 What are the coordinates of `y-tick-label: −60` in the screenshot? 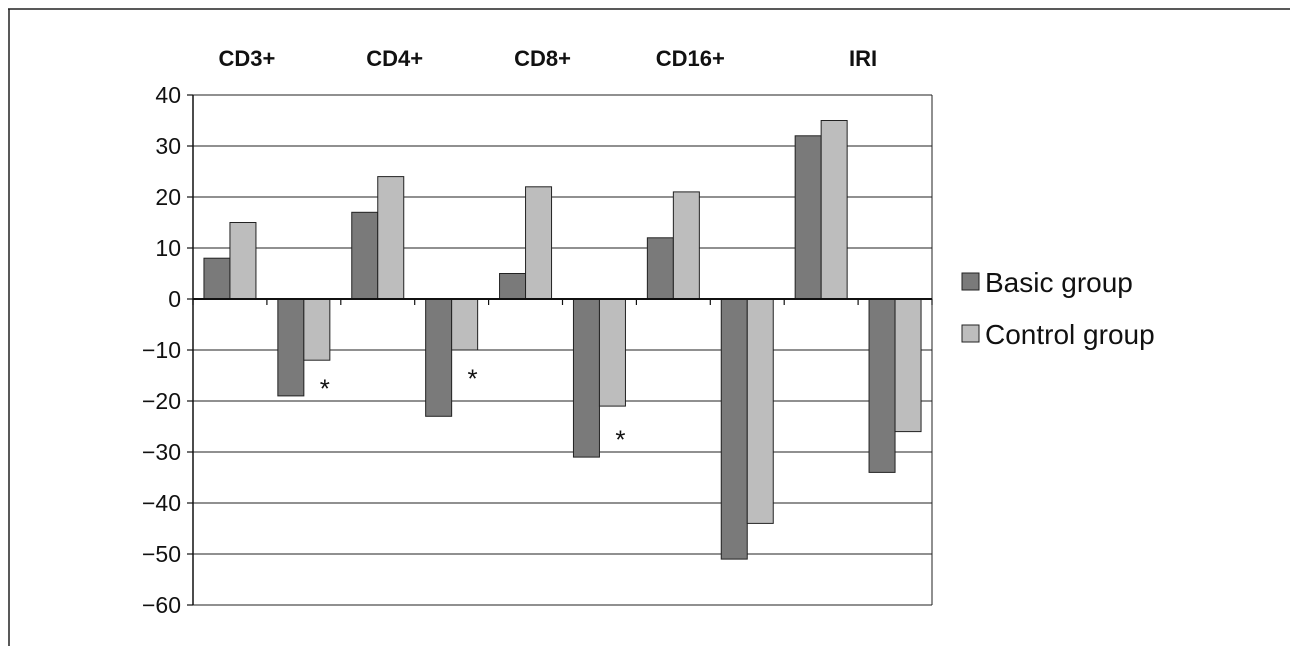 It's located at (161, 605).